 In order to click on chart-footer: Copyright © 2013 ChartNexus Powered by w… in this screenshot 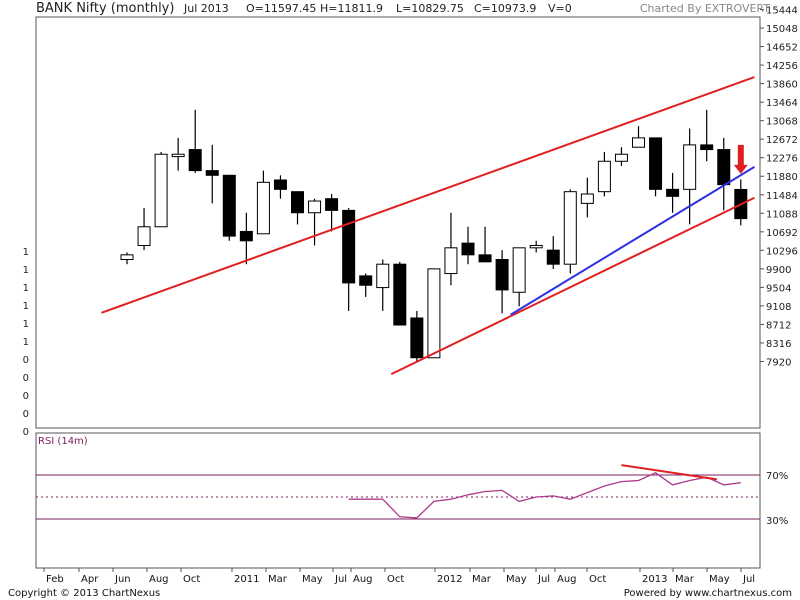, I will do `click(400, 594)`.